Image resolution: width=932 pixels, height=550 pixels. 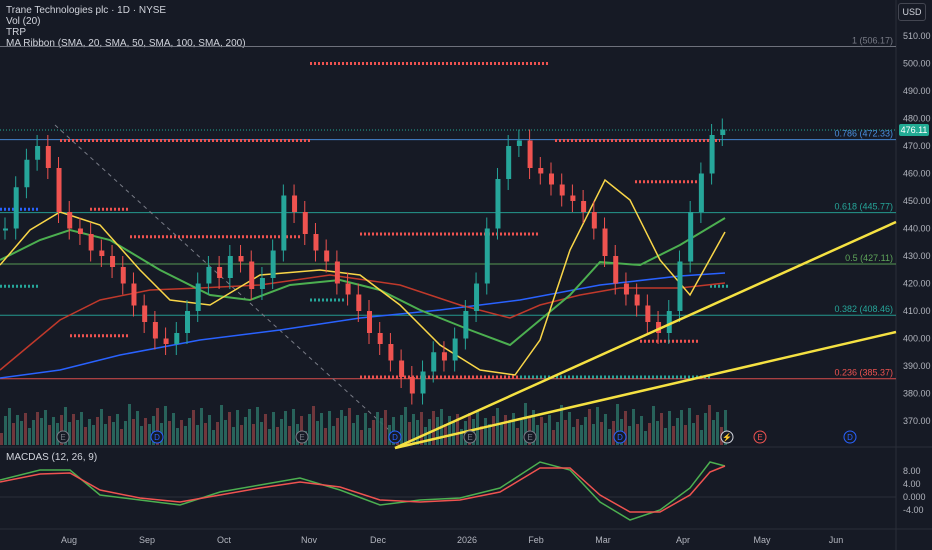 I want to click on fib-level-label: 0.618 (445.77), so click(x=863, y=207).